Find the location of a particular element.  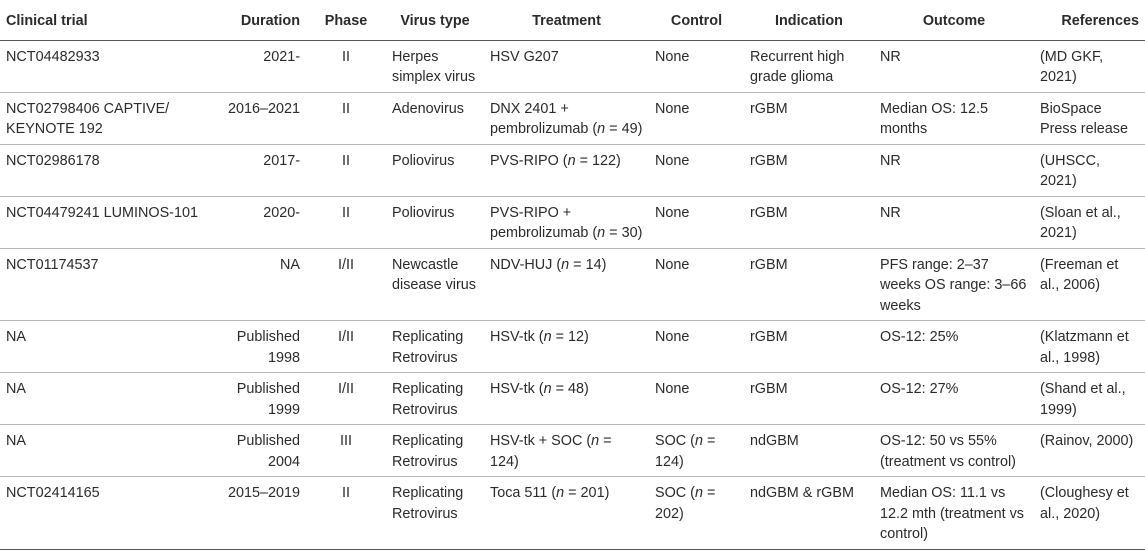

cell-duration: Published 2004 is located at coordinates (262, 450).